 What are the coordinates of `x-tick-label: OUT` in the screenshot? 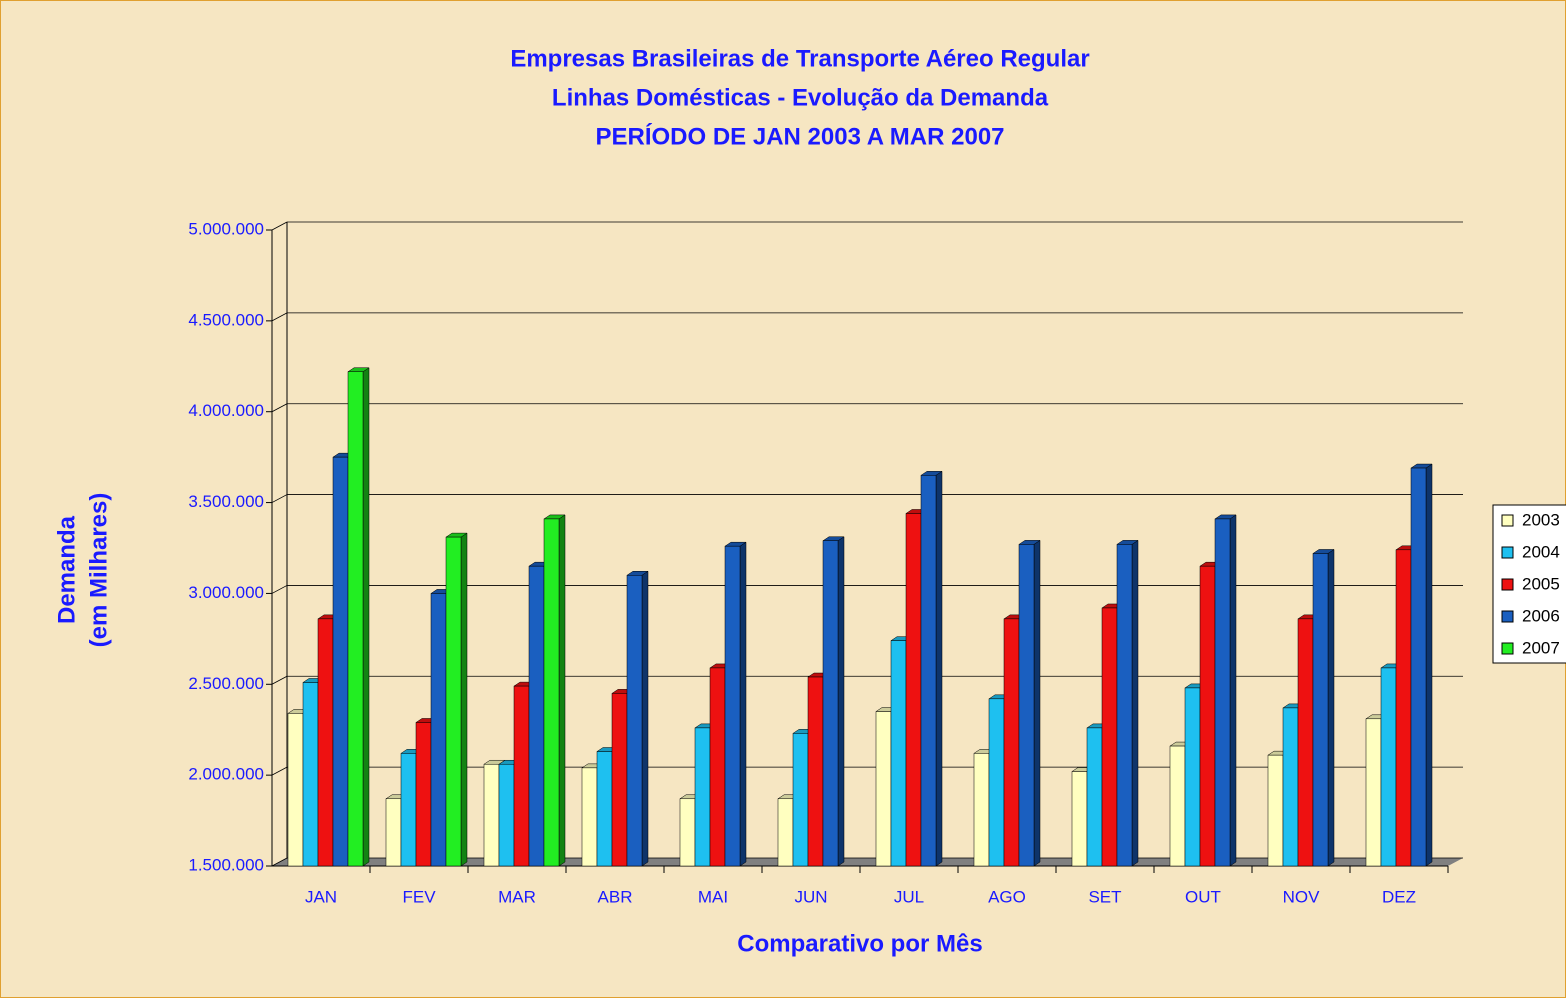 It's located at (1203, 896).